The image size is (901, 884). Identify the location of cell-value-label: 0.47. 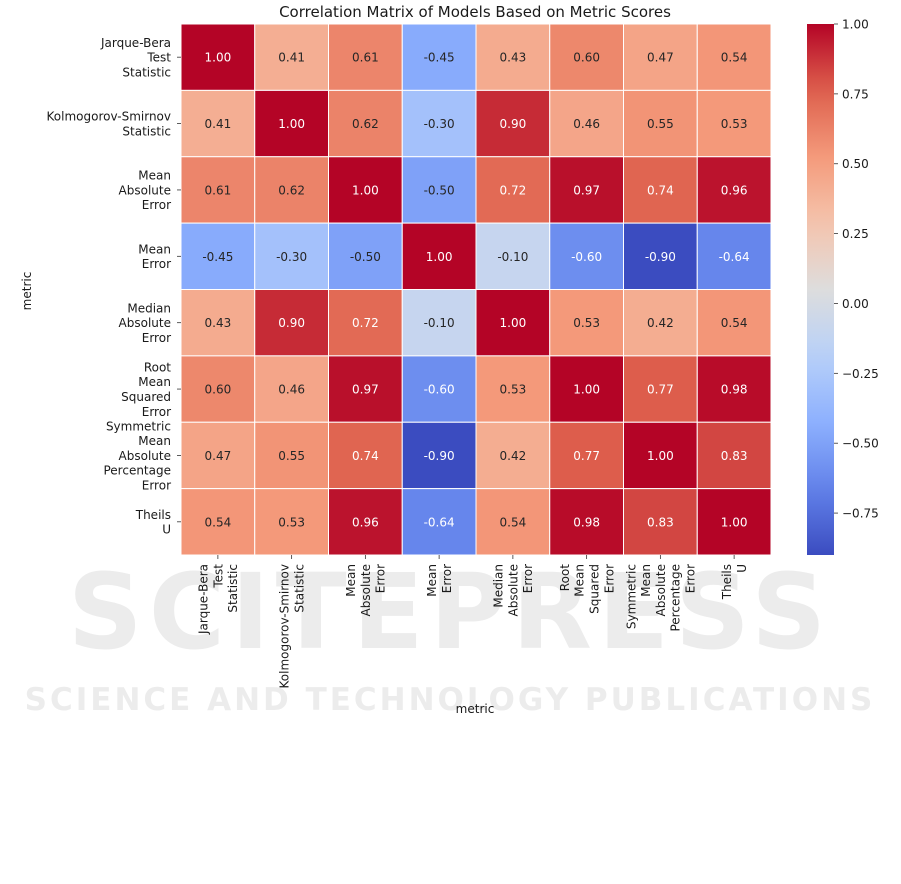
(660, 58).